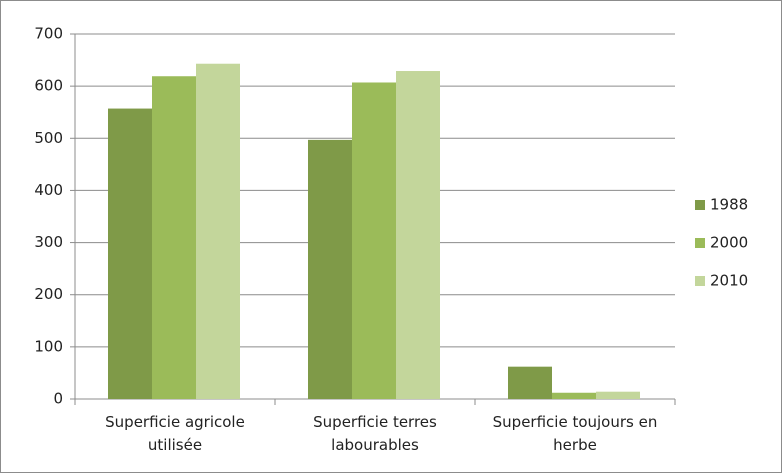 This screenshot has width=782, height=473. What do you see at coordinates (729, 281) in the screenshot?
I see `legend-label: 2010` at bounding box center [729, 281].